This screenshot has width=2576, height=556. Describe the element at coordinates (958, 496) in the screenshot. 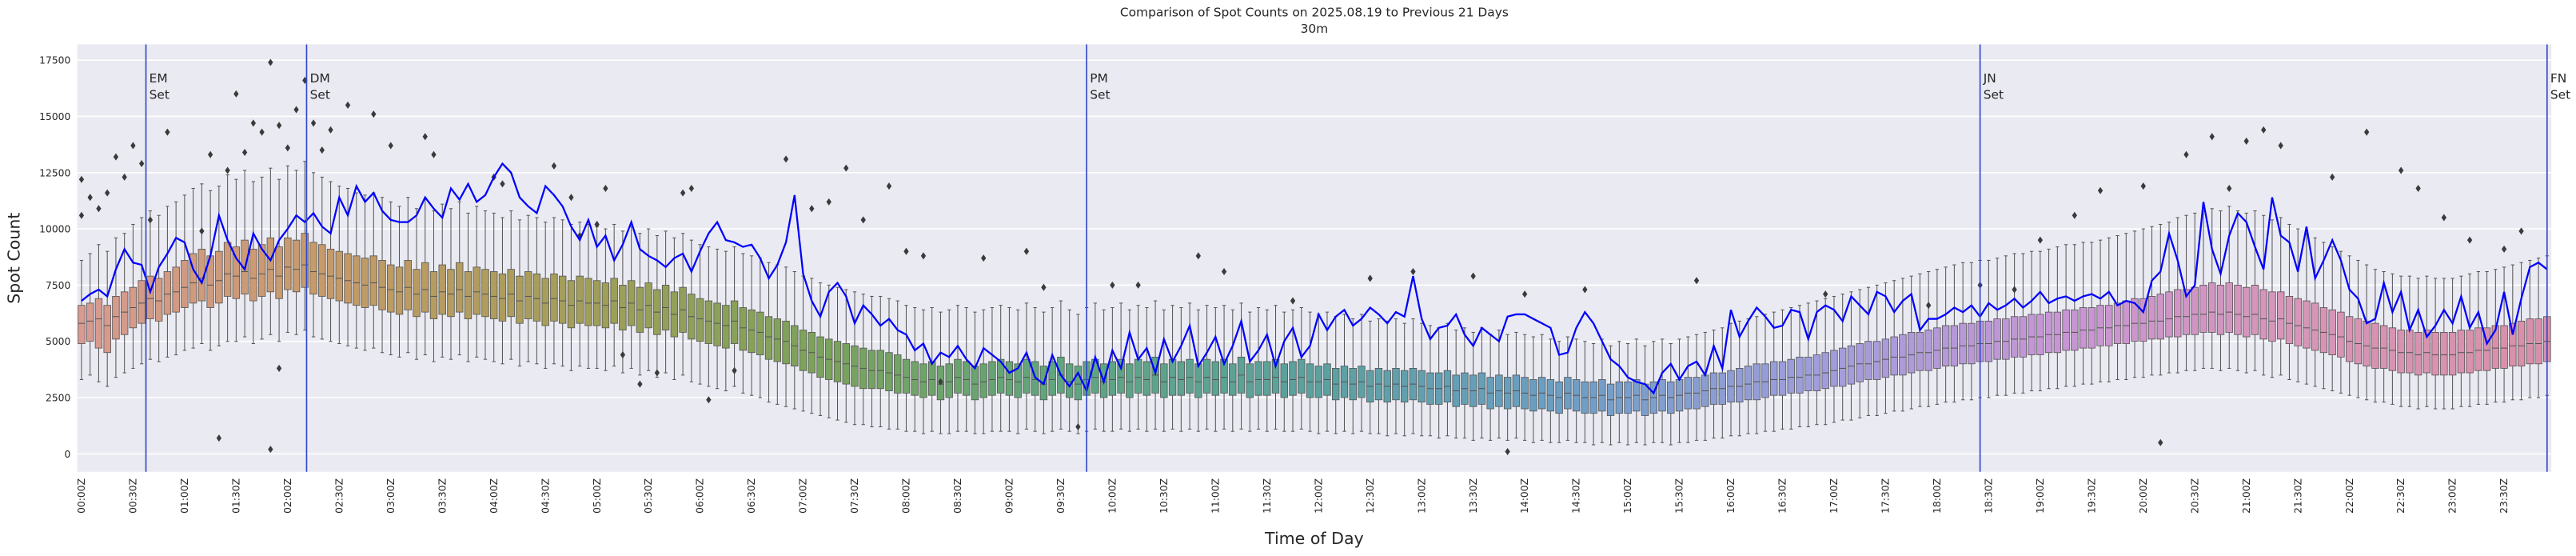

I see `x-tick-label: 08:30Z` at that location.